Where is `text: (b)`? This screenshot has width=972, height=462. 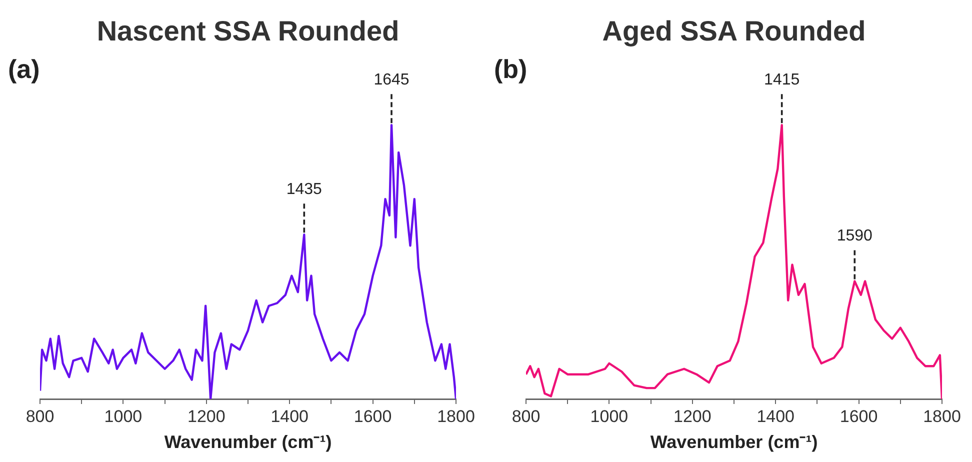
text: (b) is located at coordinates (511, 69).